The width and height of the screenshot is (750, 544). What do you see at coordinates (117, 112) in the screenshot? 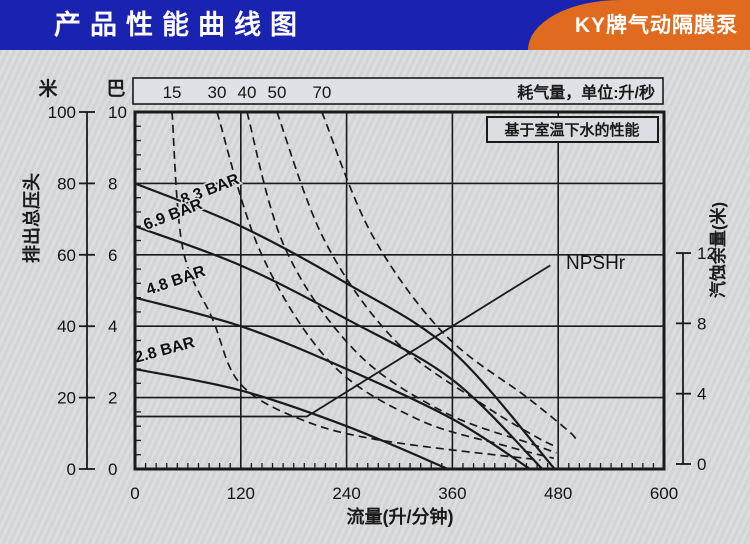
I see `bar-tick-label: 10` at bounding box center [117, 112].